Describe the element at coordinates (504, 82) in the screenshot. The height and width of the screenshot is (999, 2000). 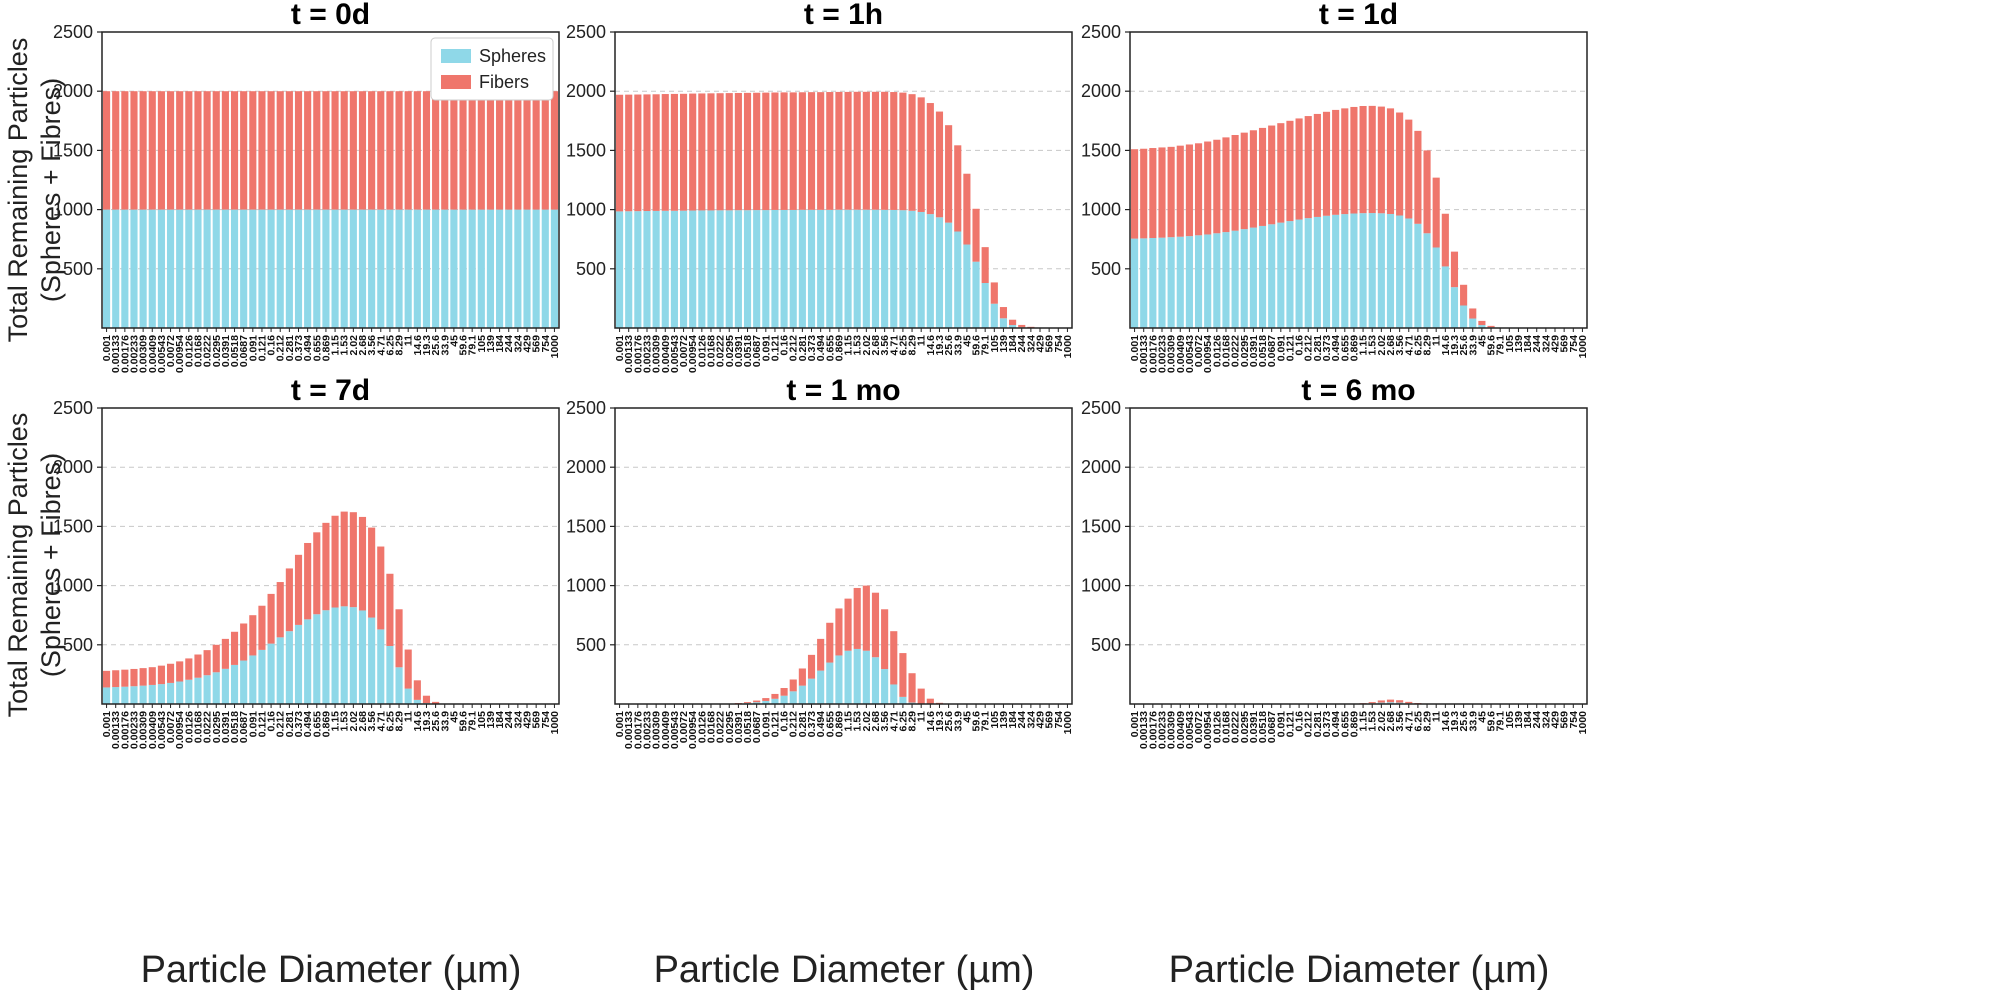
I see `legend-label-fibers: Fibers` at that location.